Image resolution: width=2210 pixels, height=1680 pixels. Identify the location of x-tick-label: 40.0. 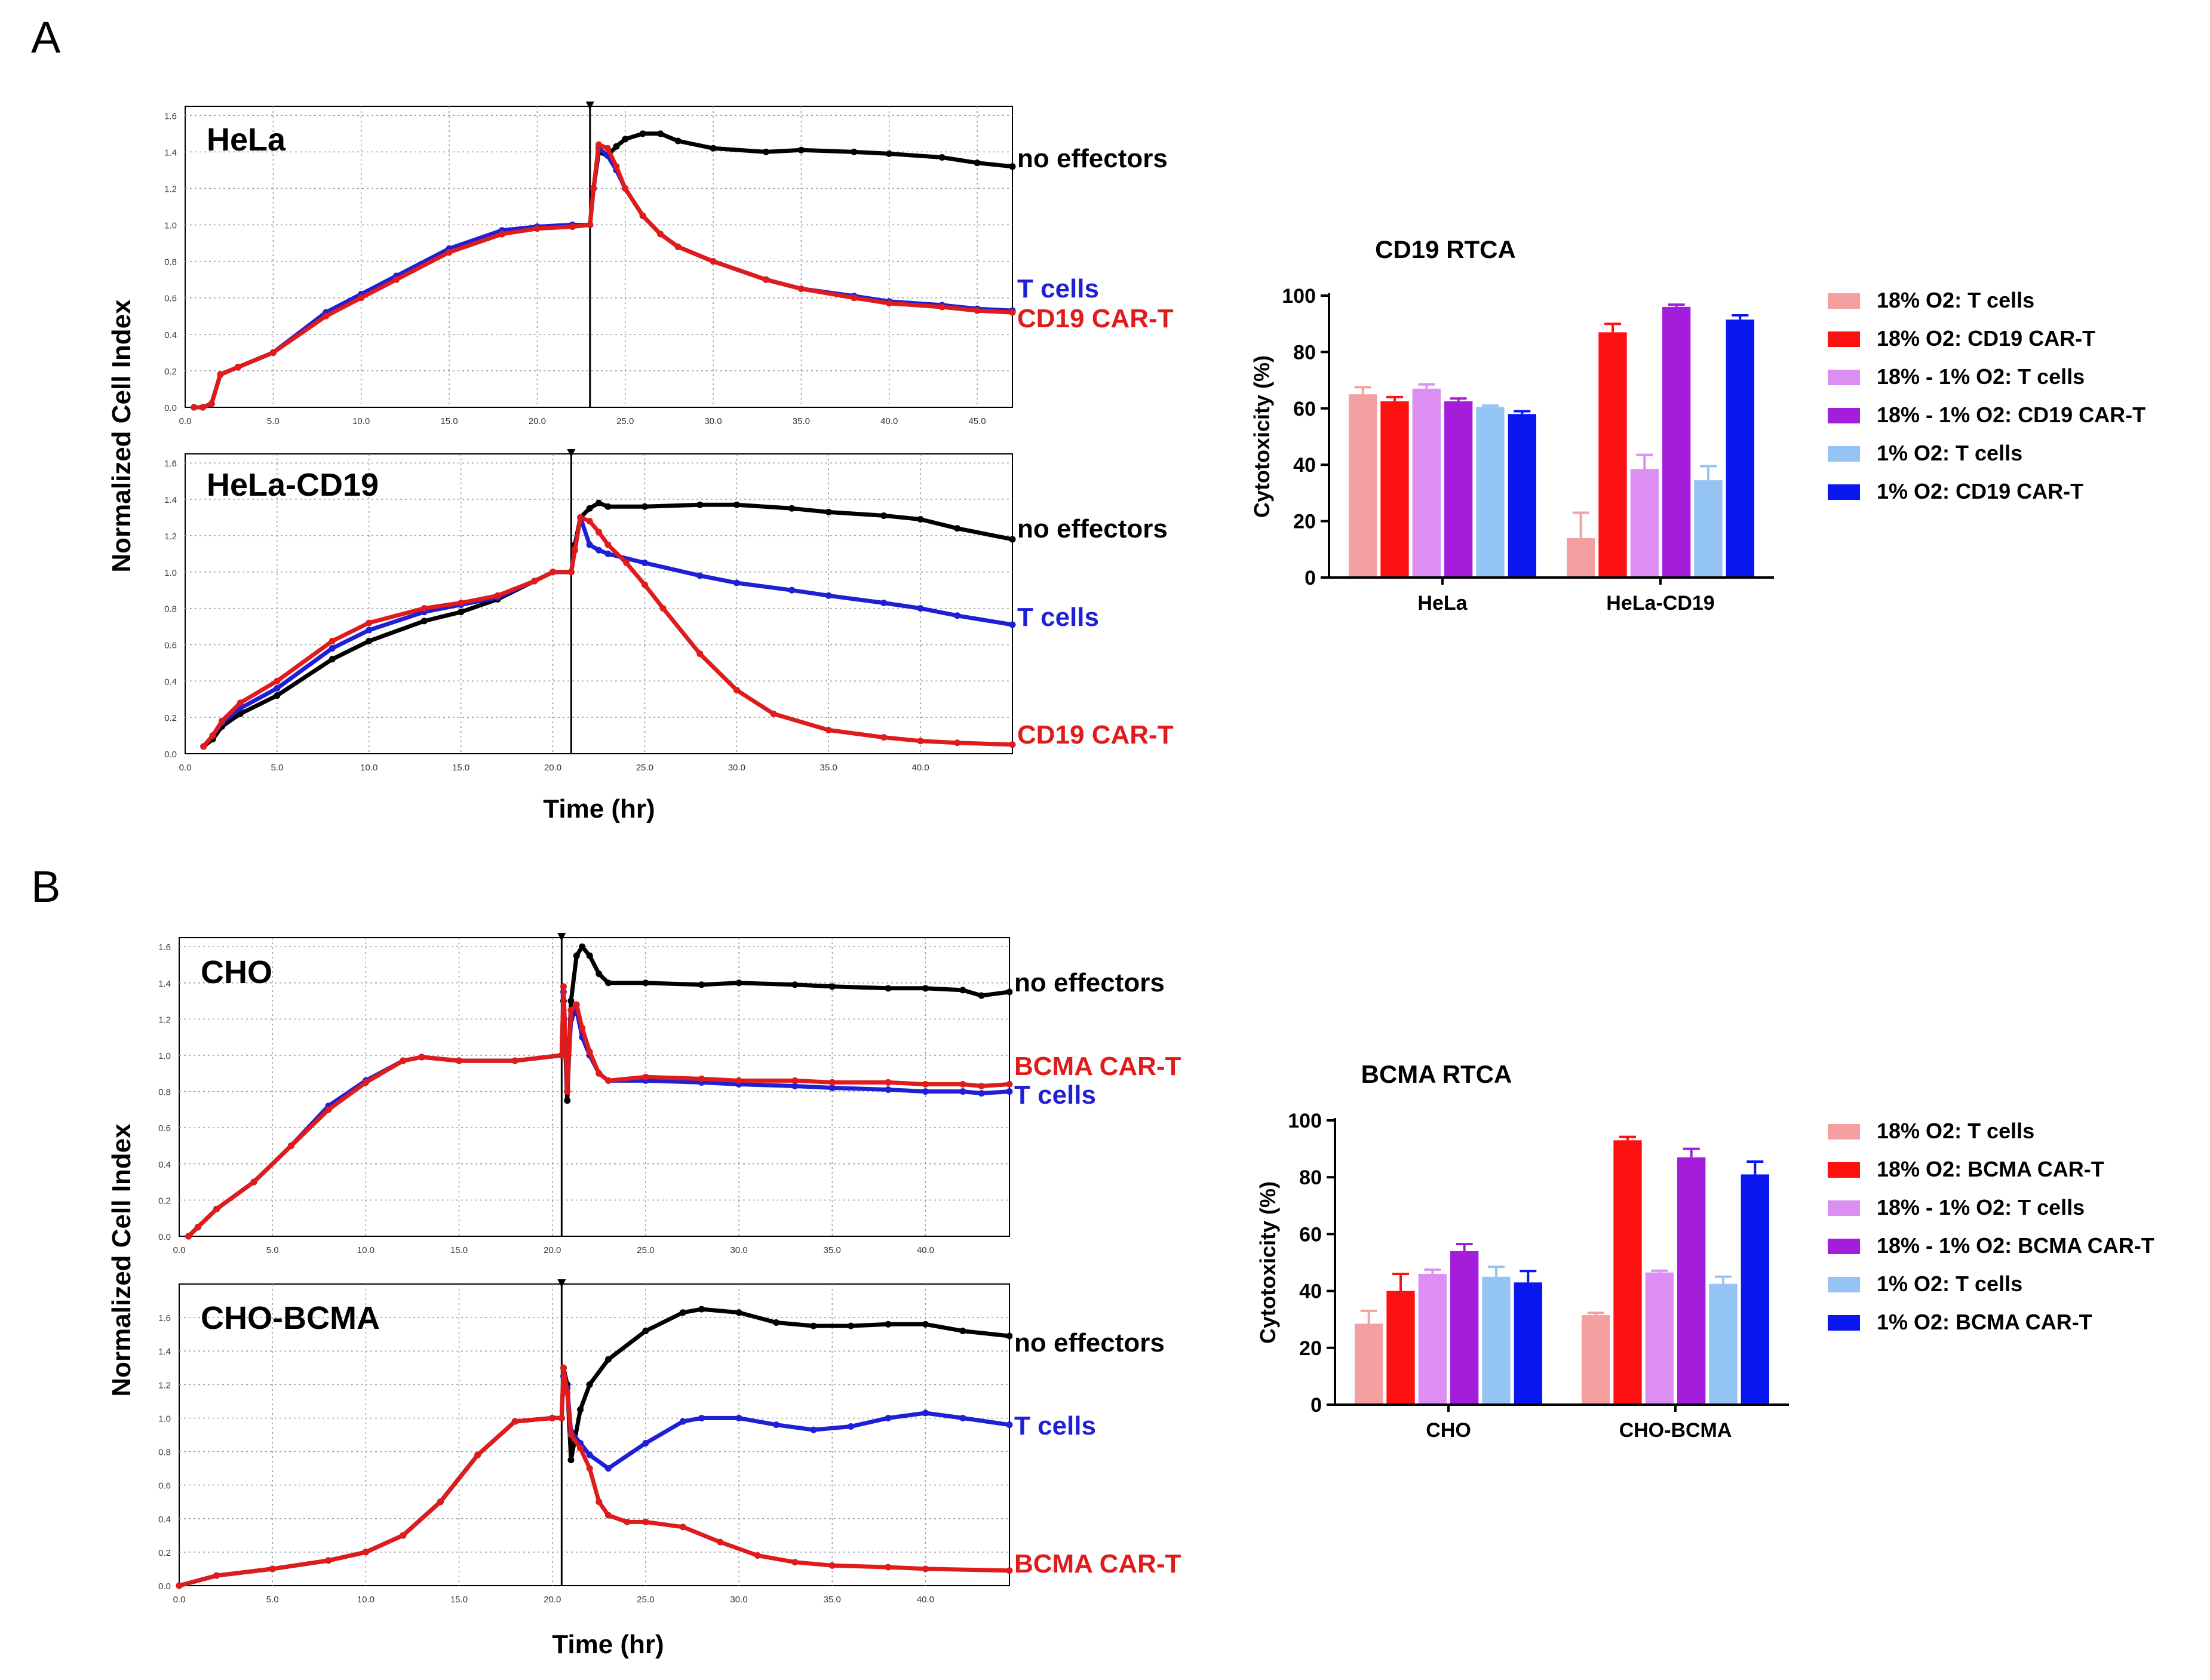
(925, 1600).